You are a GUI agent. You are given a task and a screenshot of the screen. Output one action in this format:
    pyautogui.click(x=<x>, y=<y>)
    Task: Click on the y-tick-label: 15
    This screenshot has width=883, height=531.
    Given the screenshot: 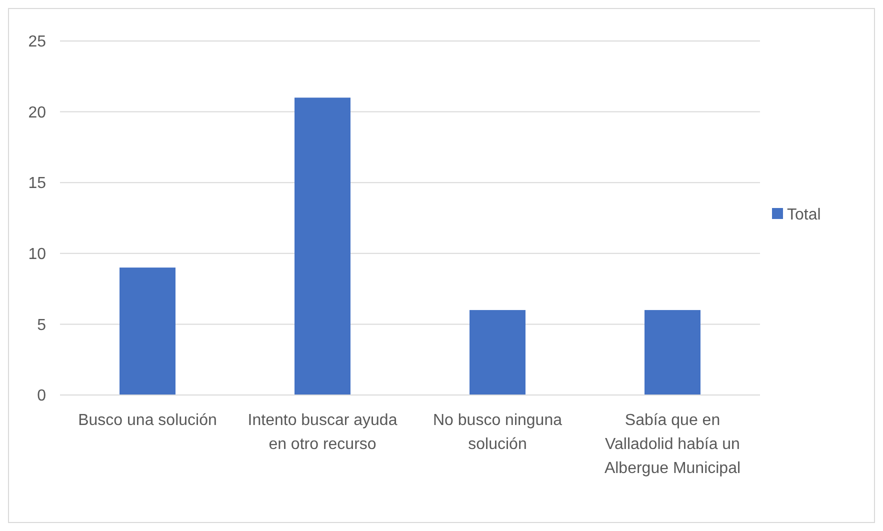 What is the action you would take?
    pyautogui.click(x=37, y=183)
    